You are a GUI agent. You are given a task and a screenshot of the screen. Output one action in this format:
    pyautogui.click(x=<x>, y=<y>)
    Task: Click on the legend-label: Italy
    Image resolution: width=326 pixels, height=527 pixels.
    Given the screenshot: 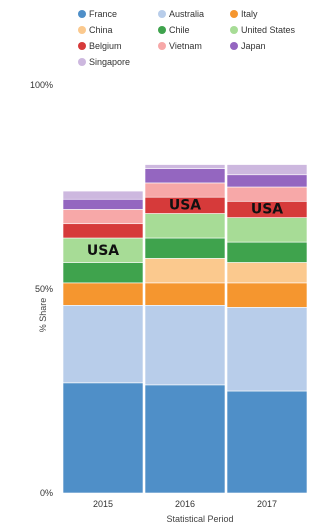 What is the action you would take?
    pyautogui.click(x=249, y=14)
    